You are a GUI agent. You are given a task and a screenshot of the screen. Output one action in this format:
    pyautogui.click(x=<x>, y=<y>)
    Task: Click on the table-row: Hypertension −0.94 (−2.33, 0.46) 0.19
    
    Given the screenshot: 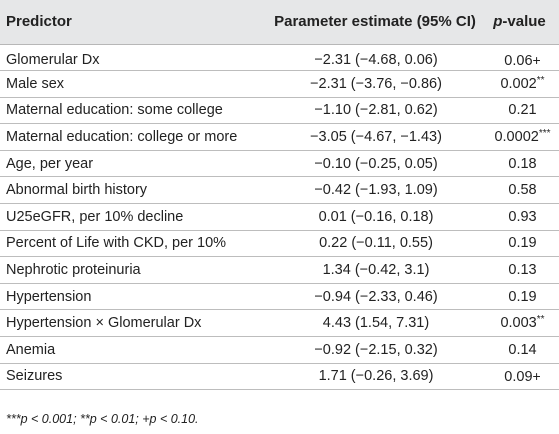 What is the action you would take?
    pyautogui.click(x=279, y=296)
    